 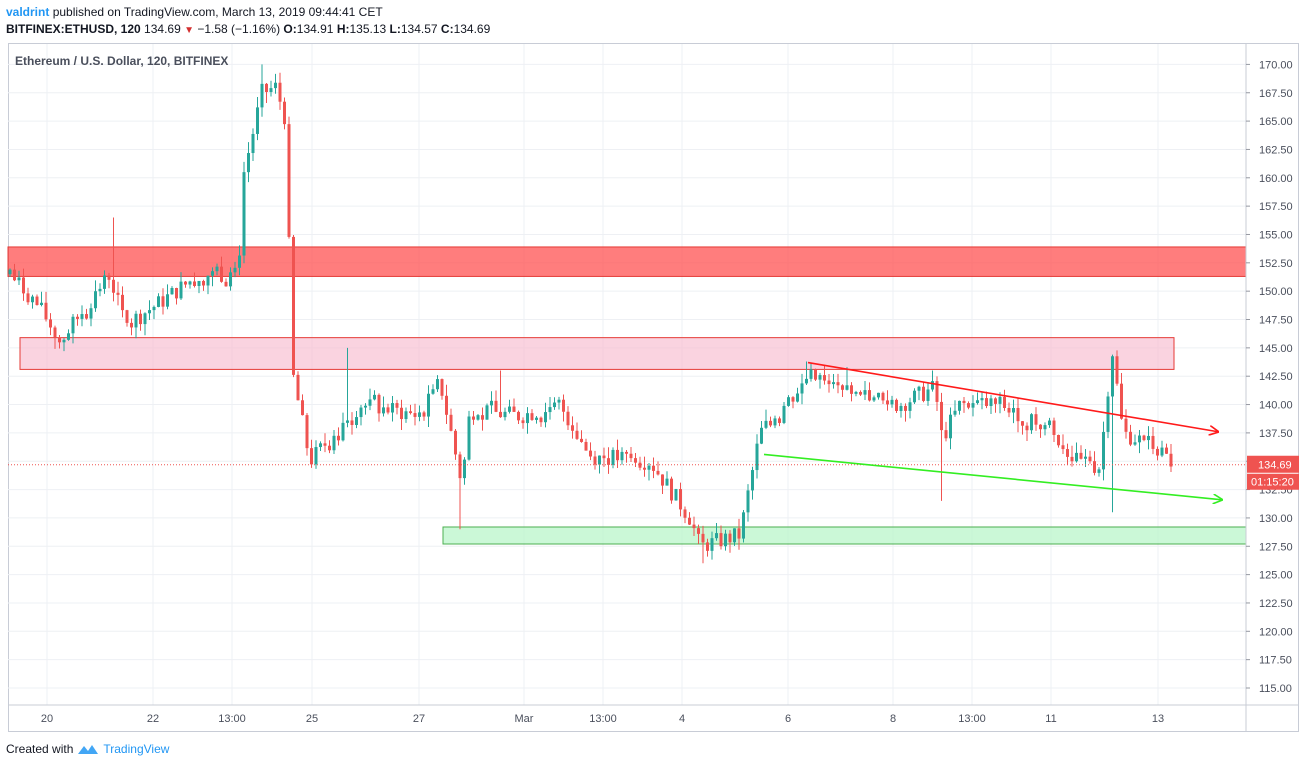 What do you see at coordinates (788, 719) in the screenshot?
I see `time-tick-label: 6` at bounding box center [788, 719].